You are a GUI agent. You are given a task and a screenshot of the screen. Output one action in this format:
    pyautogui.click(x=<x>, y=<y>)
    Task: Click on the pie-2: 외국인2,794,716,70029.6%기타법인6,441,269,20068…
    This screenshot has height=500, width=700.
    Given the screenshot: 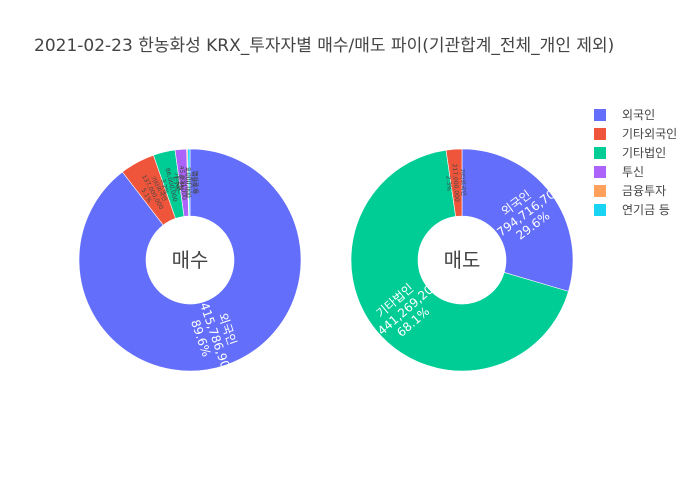 What is the action you would take?
    pyautogui.click(x=462, y=260)
    